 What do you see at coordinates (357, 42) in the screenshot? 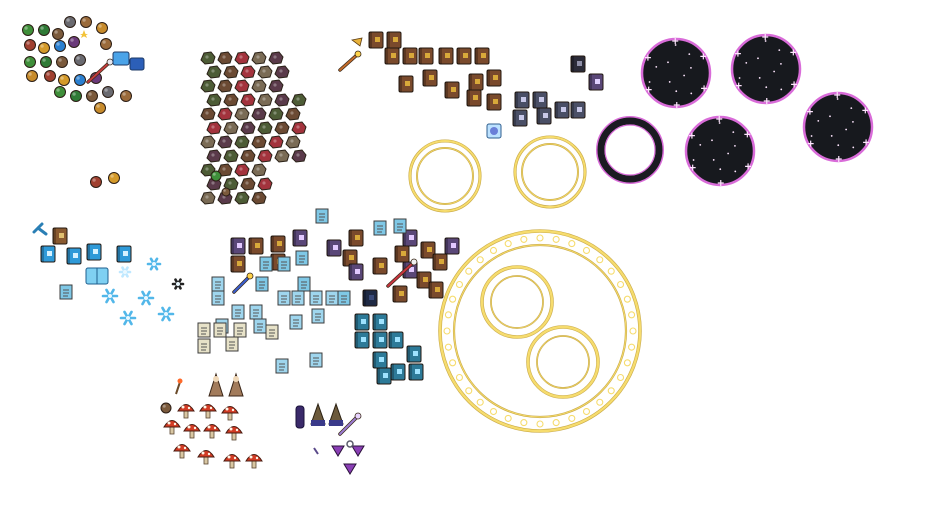
I see `horn-icon` at bounding box center [357, 42].